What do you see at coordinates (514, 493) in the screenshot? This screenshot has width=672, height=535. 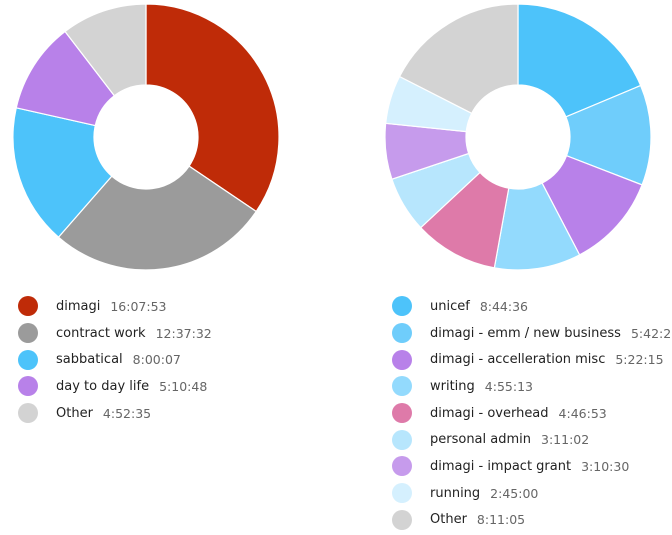 I see `legend-time: 2:45:00` at bounding box center [514, 493].